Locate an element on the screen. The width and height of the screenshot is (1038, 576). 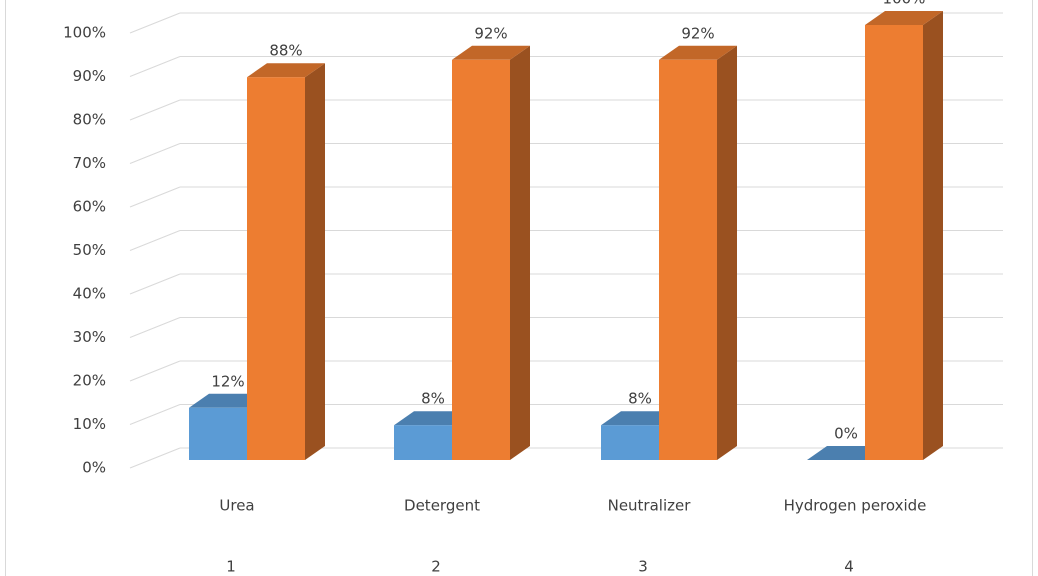
x-tick-label: Detergent is located at coordinates (442, 506).